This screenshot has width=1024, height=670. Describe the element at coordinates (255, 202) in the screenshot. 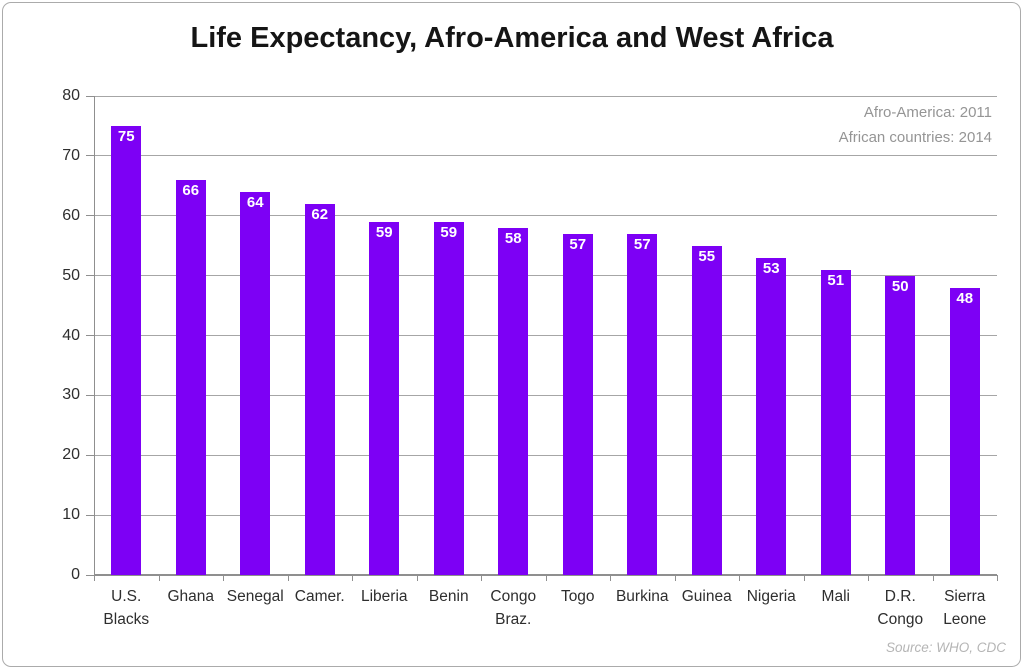

I see `bar-value-label: 64` at that location.